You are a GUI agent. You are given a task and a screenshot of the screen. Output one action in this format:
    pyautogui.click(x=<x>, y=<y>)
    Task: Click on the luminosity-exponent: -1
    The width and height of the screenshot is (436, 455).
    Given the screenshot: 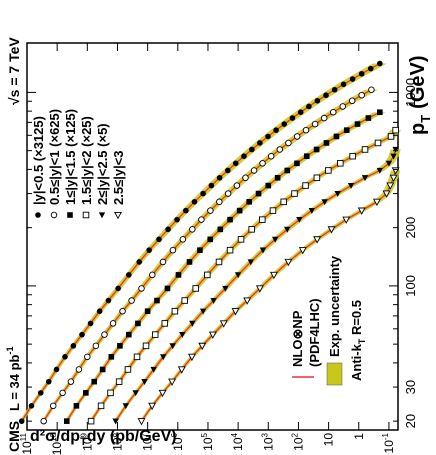 What is the action you would take?
    pyautogui.click(x=10, y=351)
    